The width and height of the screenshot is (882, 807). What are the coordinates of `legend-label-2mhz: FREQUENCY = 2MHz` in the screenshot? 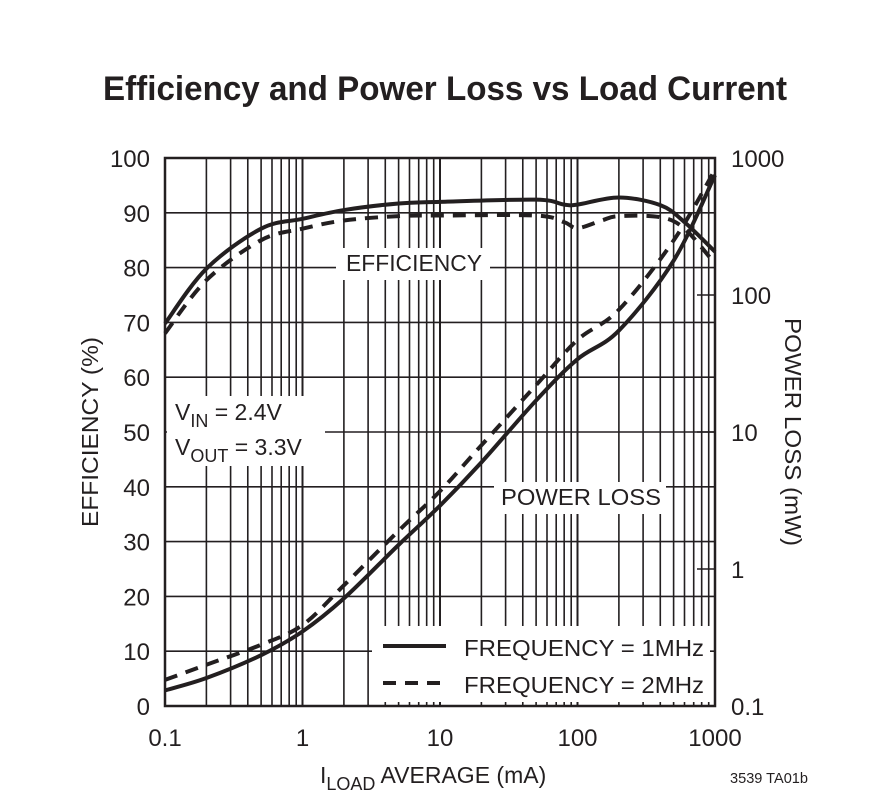 It's located at (584, 685).